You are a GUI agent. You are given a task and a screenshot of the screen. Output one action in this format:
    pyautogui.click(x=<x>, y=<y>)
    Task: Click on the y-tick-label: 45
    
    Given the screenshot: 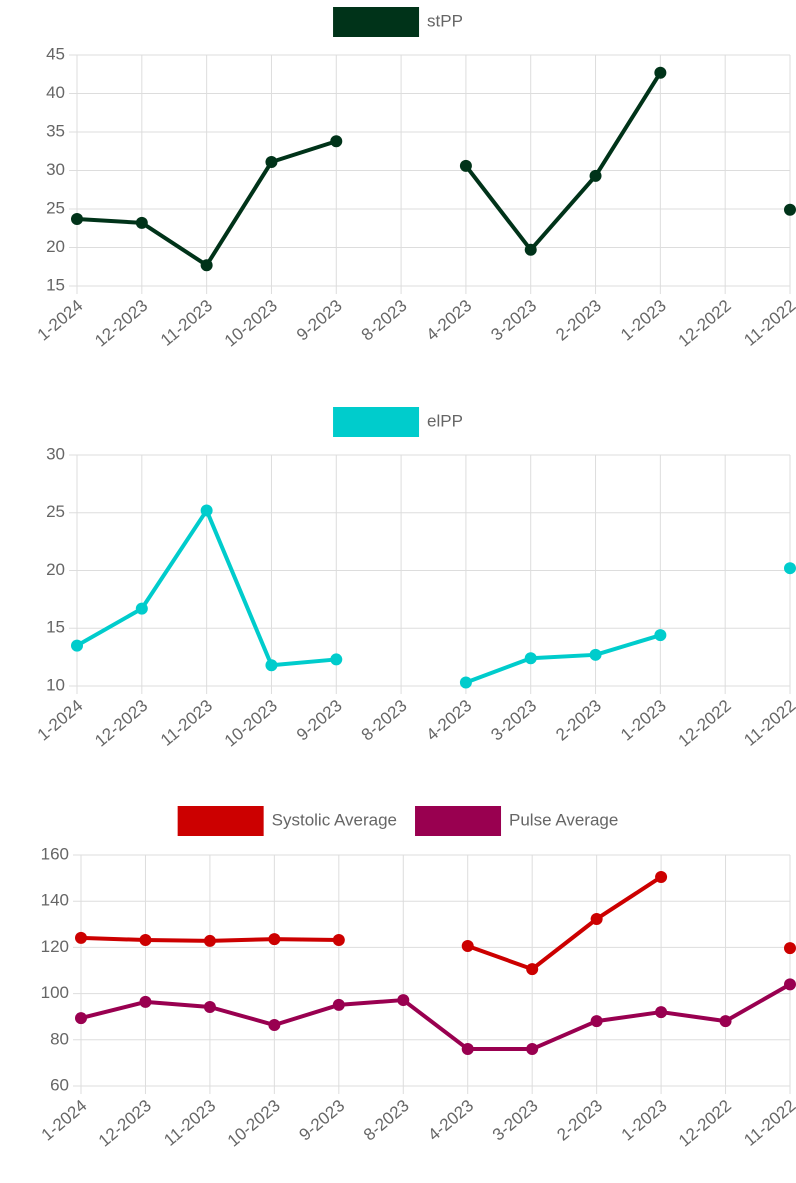 What is the action you would take?
    pyautogui.click(x=55, y=53)
    